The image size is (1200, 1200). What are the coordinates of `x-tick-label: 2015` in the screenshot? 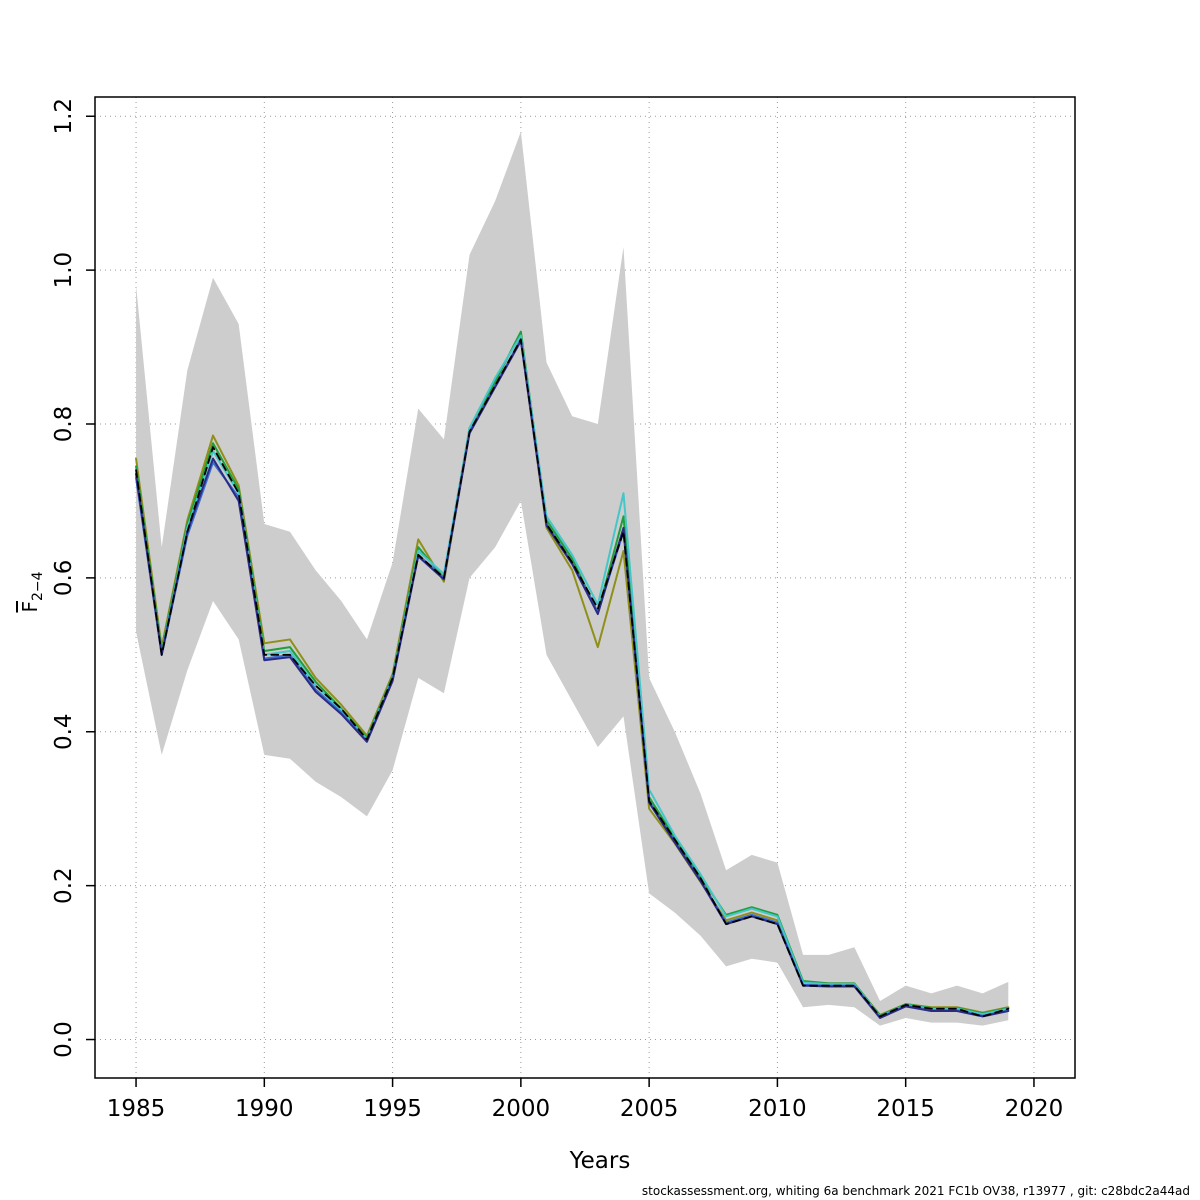 It's located at (905, 1109).